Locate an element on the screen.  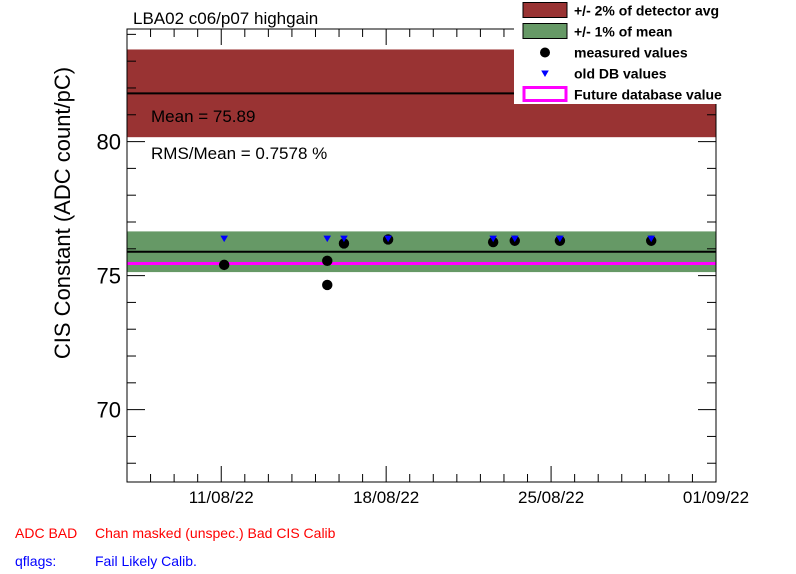
x-tick-label: 11/08/22 is located at coordinates (221, 497).